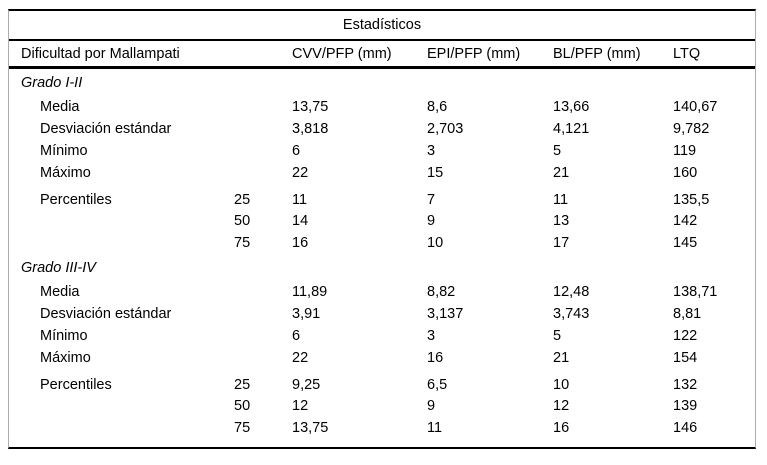 Image resolution: width=767 pixels, height=465 pixels. What do you see at coordinates (445, 129) in the screenshot?
I see `stat-value: 2,703` at bounding box center [445, 129].